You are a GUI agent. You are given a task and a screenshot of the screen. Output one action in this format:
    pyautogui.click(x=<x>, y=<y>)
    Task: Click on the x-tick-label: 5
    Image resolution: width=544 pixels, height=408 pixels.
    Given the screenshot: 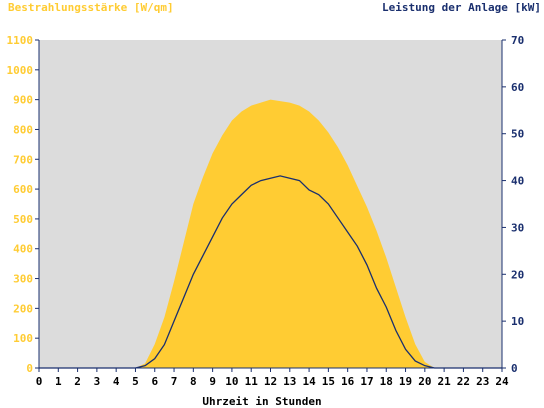 What is the action you would take?
    pyautogui.click(x=135, y=381)
    